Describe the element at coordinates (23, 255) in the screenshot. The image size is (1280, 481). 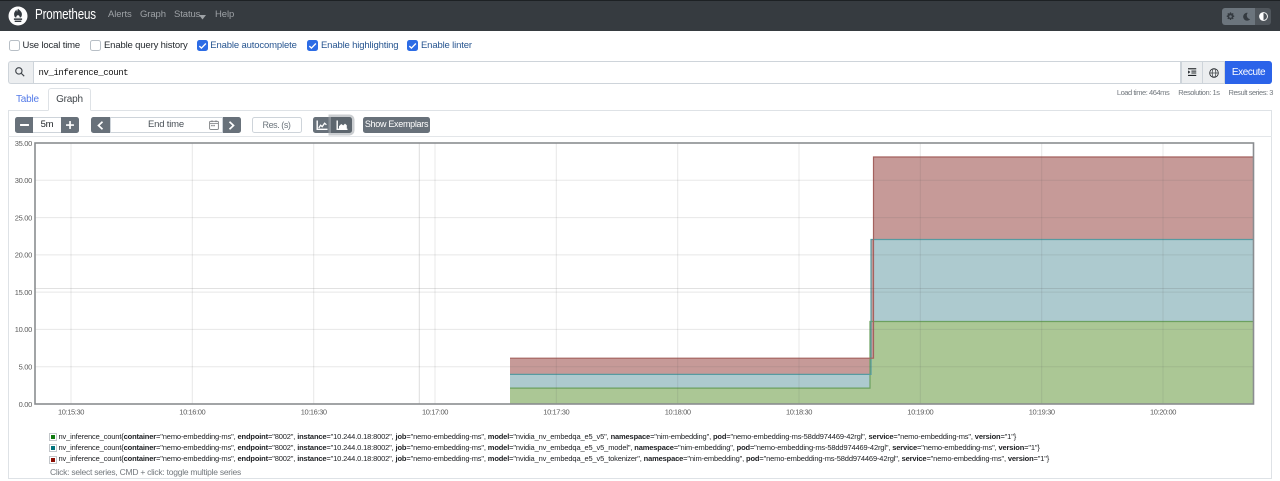
I see `svg-text: 20.00` at that location.